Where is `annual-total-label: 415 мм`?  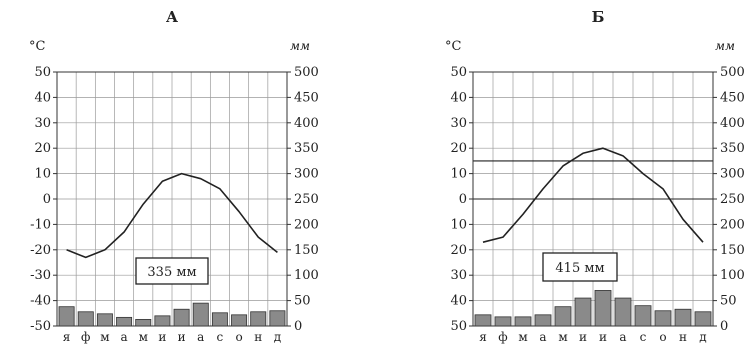 annual-total-label: 415 мм is located at coordinates (579, 268).